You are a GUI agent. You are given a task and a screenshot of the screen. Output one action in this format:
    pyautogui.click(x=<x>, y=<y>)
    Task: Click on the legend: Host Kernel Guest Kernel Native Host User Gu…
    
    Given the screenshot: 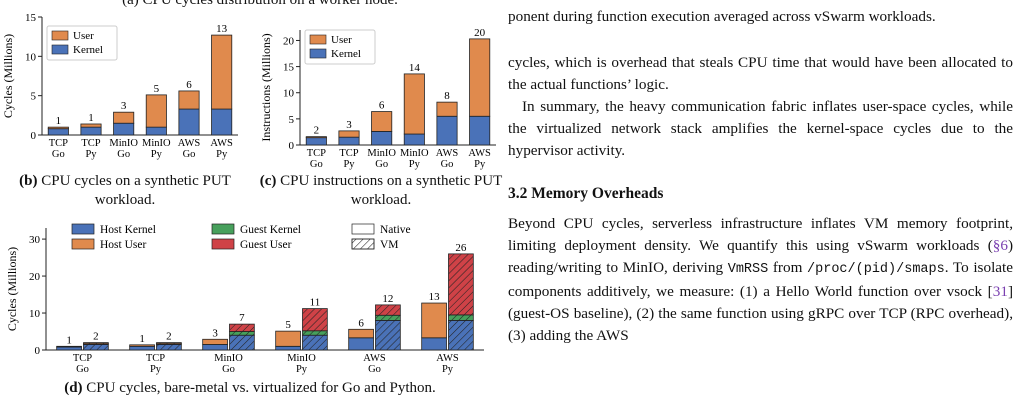 What is the action you would take?
    pyautogui.click(x=241, y=237)
    